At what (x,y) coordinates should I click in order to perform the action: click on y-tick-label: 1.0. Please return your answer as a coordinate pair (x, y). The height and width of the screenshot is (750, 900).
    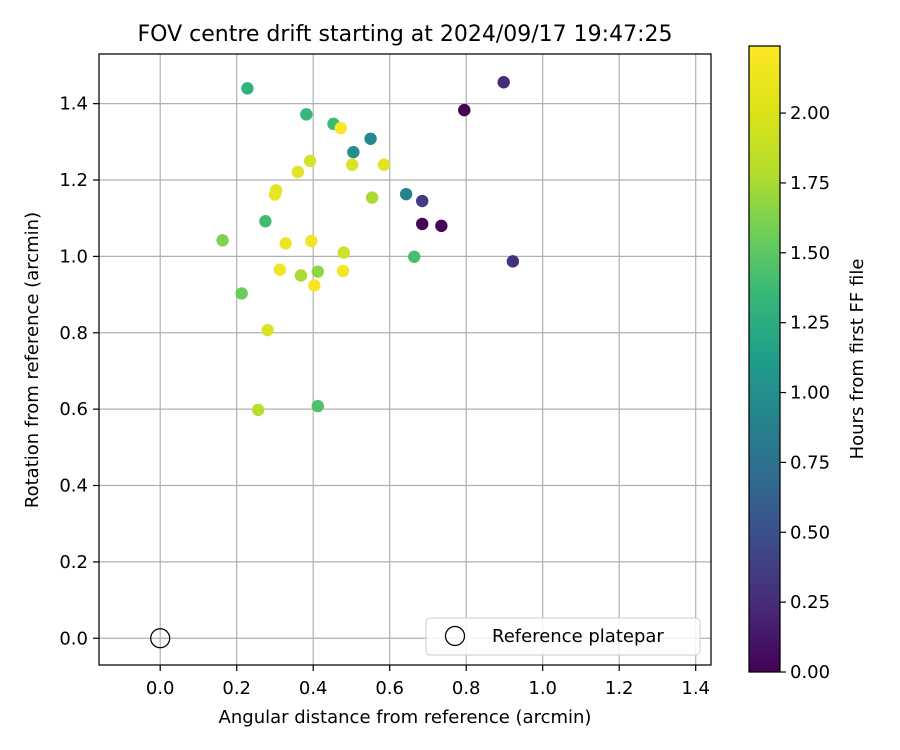
    Looking at the image, I should click on (73, 256).